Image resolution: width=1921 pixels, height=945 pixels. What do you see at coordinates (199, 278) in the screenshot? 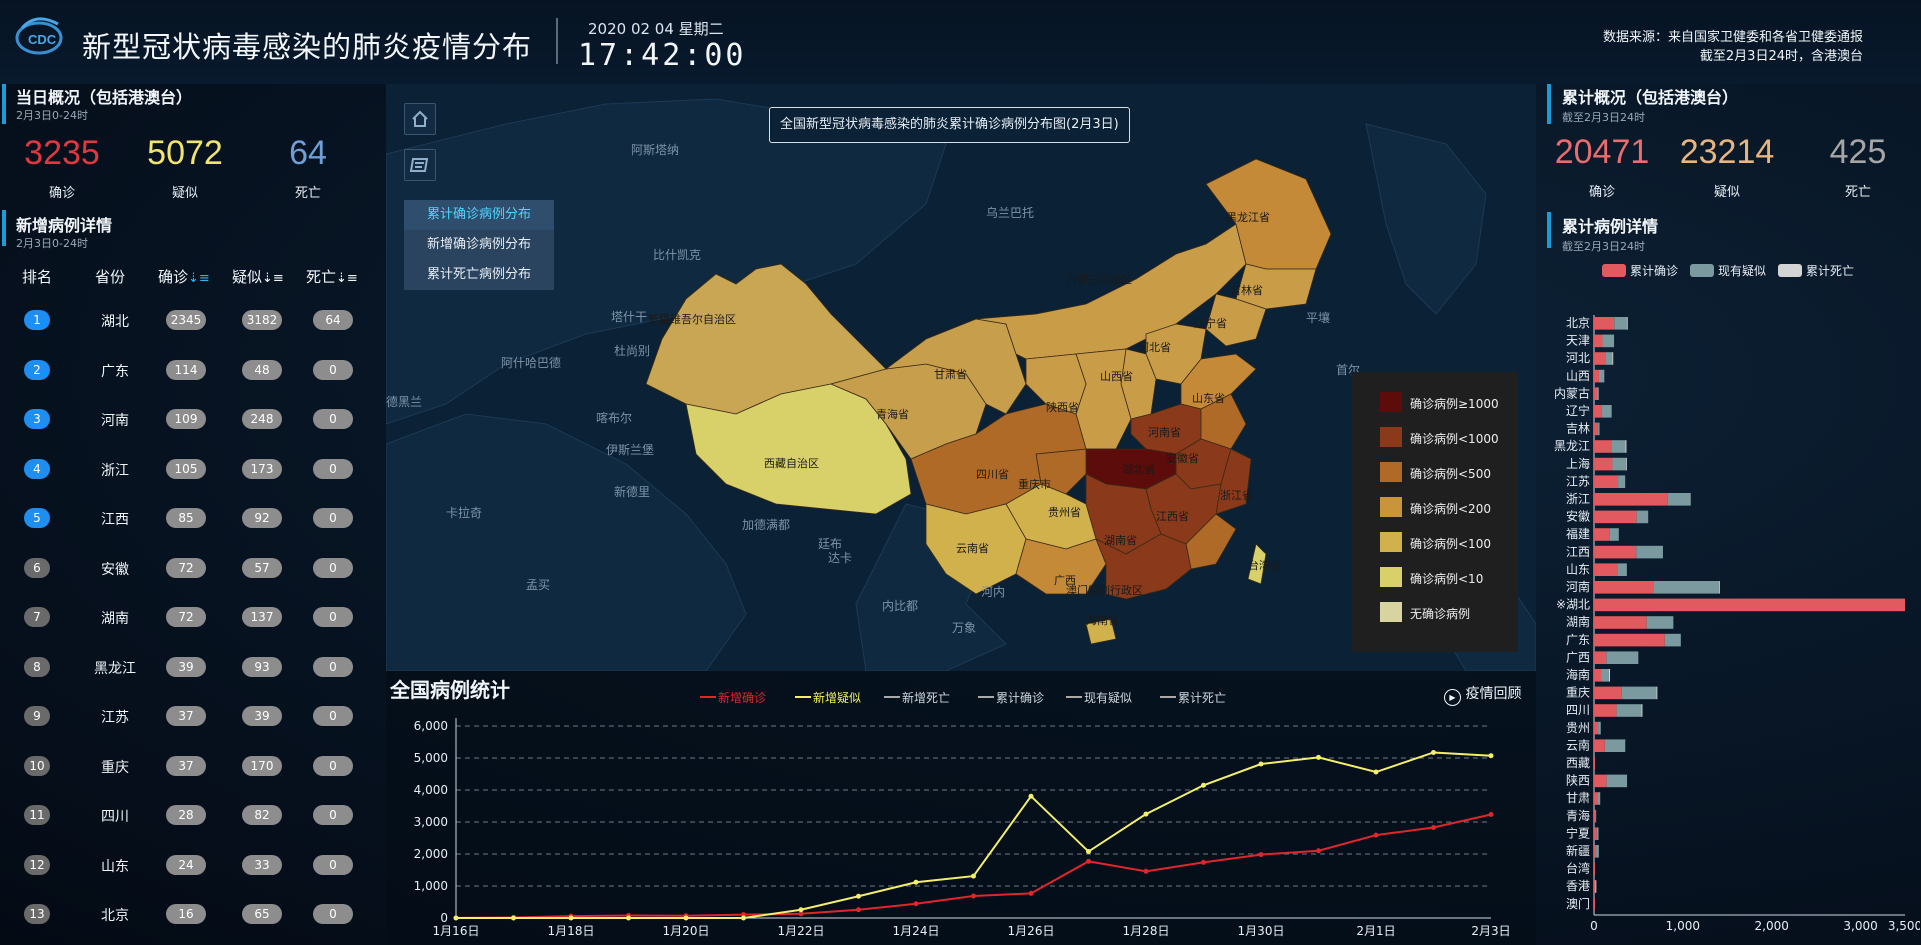
I see `sort-desc-icon: ⇣≡` at bounding box center [199, 278].